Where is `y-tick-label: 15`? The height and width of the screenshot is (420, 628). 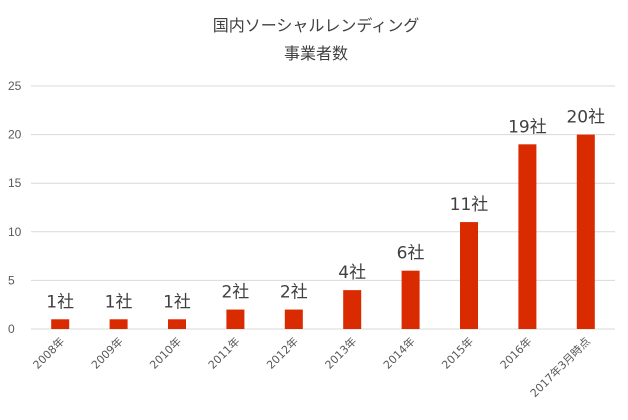 y-tick-label: 15 is located at coordinates (15, 183).